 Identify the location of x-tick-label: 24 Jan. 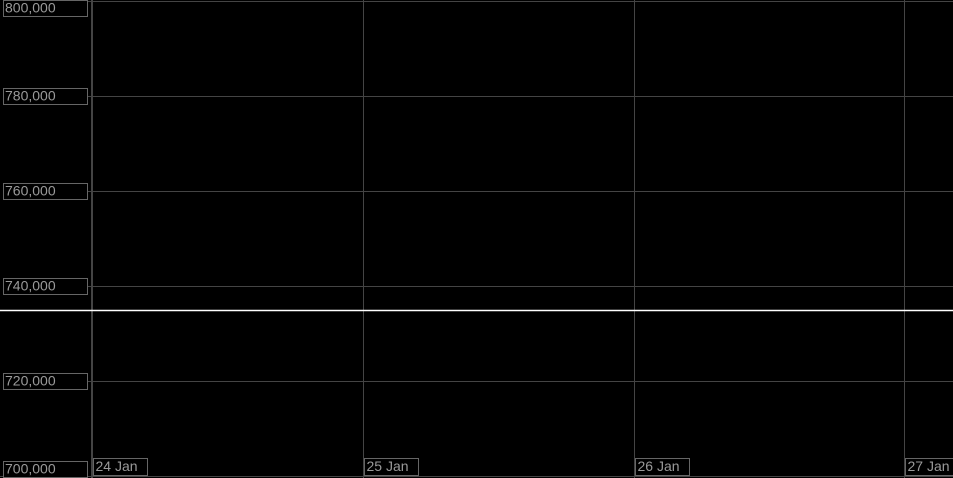
(117, 466).